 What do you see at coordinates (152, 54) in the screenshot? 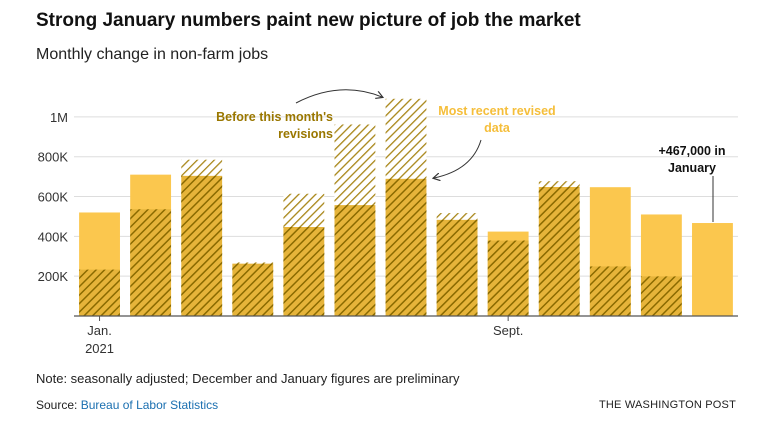
I see `chart-subtitle: Monthly change in non-farm jobs` at bounding box center [152, 54].